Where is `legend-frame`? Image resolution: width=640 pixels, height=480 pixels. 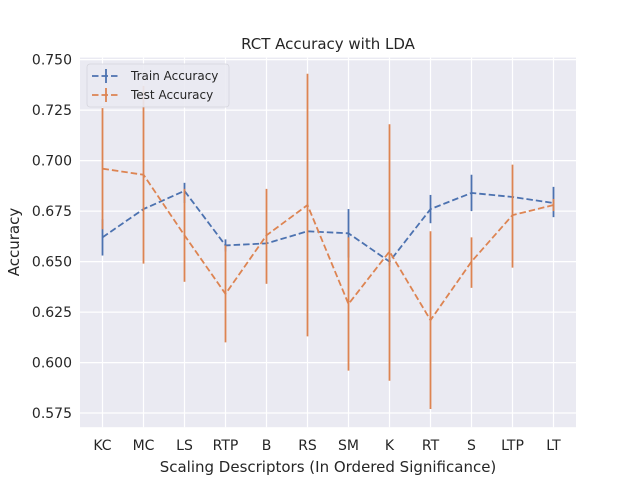 legend-frame is located at coordinates (158, 85).